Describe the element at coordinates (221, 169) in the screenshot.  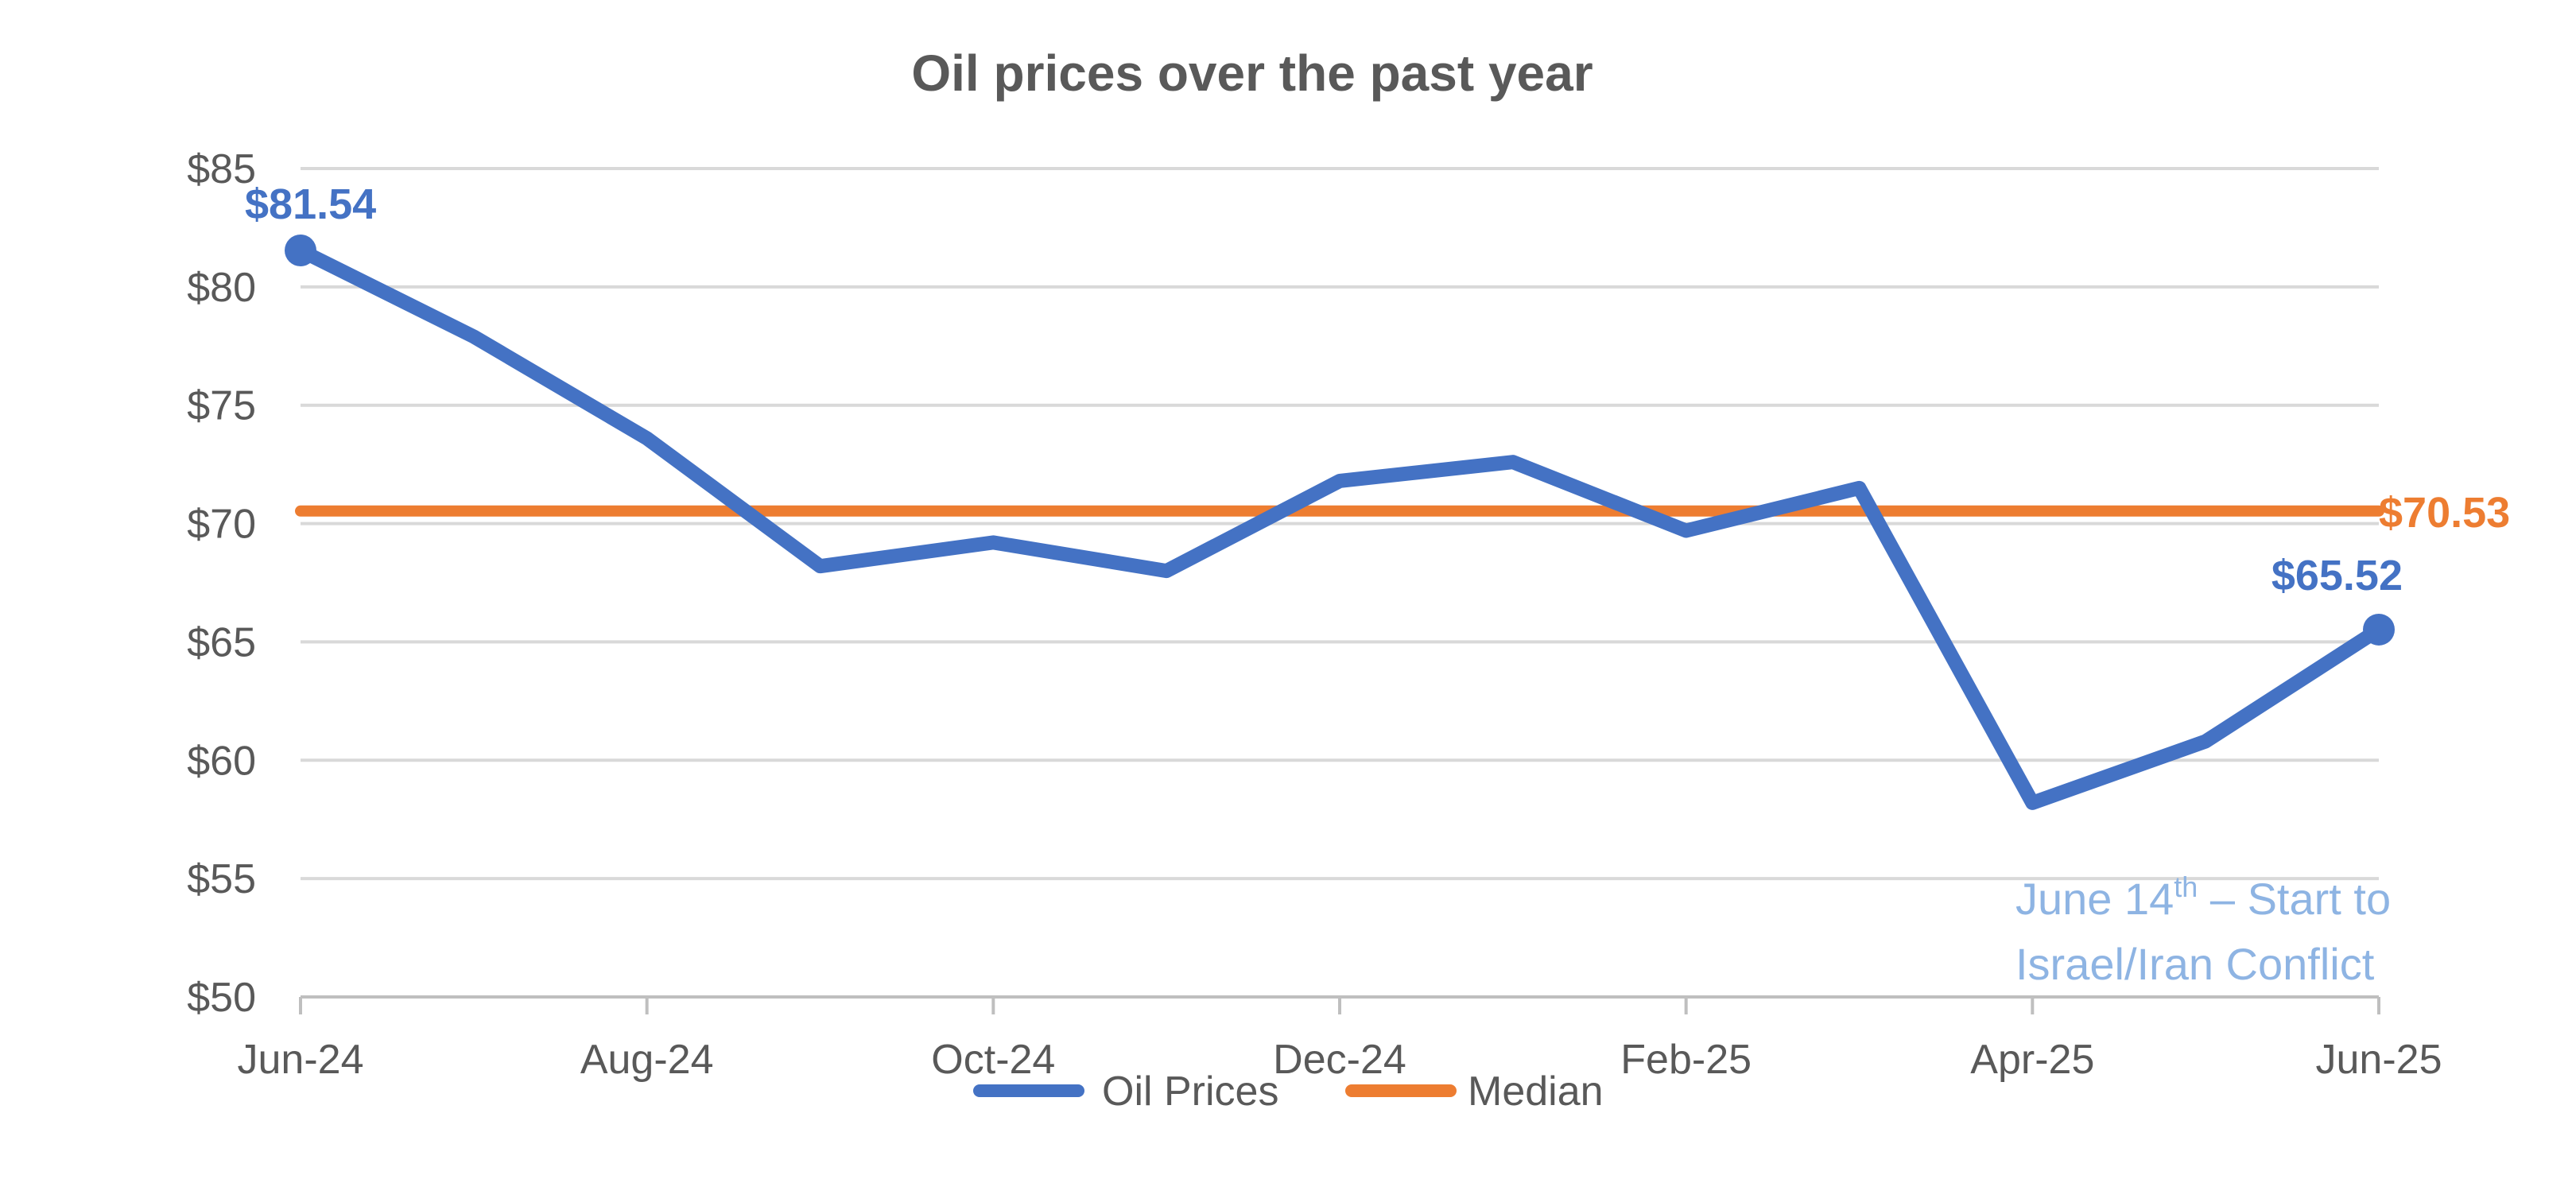
I see `y-tick-label: $85` at that location.